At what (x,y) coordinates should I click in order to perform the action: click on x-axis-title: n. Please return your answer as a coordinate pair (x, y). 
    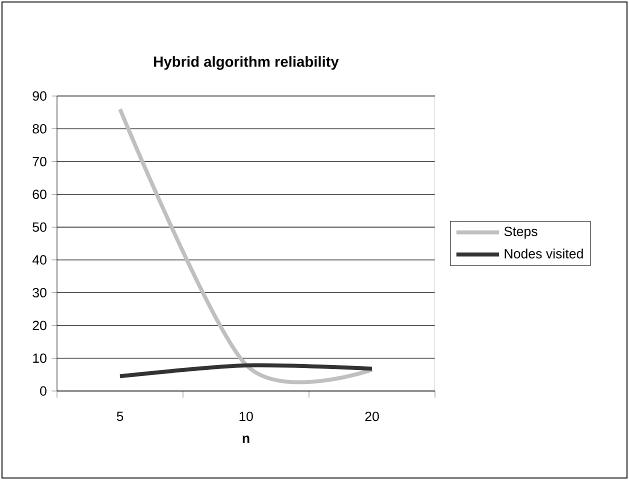
    Looking at the image, I should click on (246, 439).